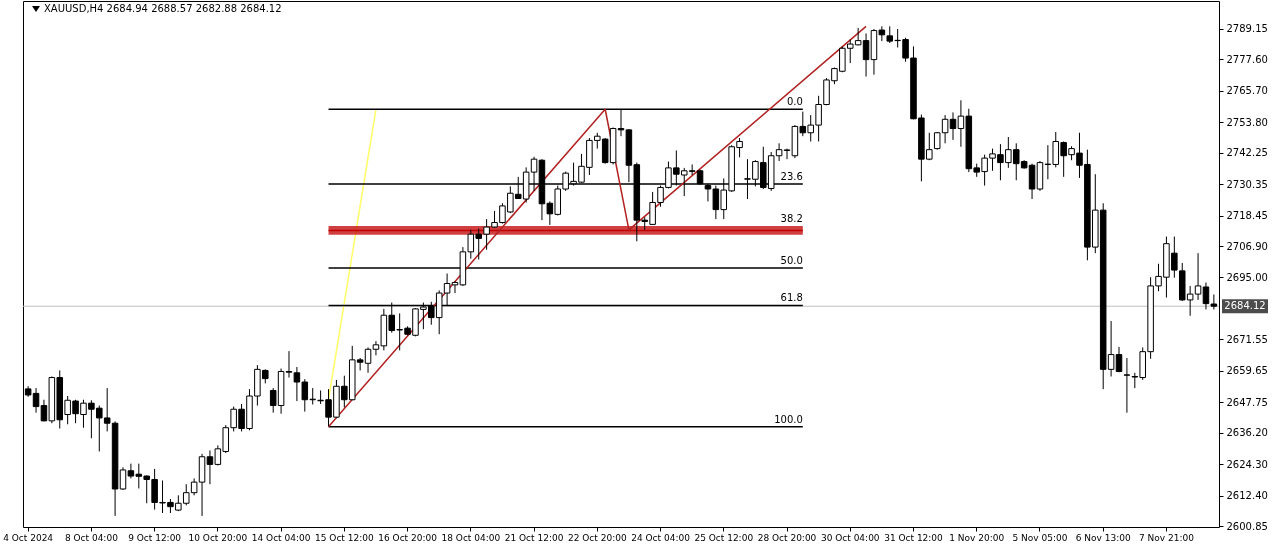 Image resolution: width=1280 pixels, height=552 pixels. Describe the element at coordinates (1040, 537) in the screenshot. I see `x-tick-label: 5 Nov 05:00` at that location.